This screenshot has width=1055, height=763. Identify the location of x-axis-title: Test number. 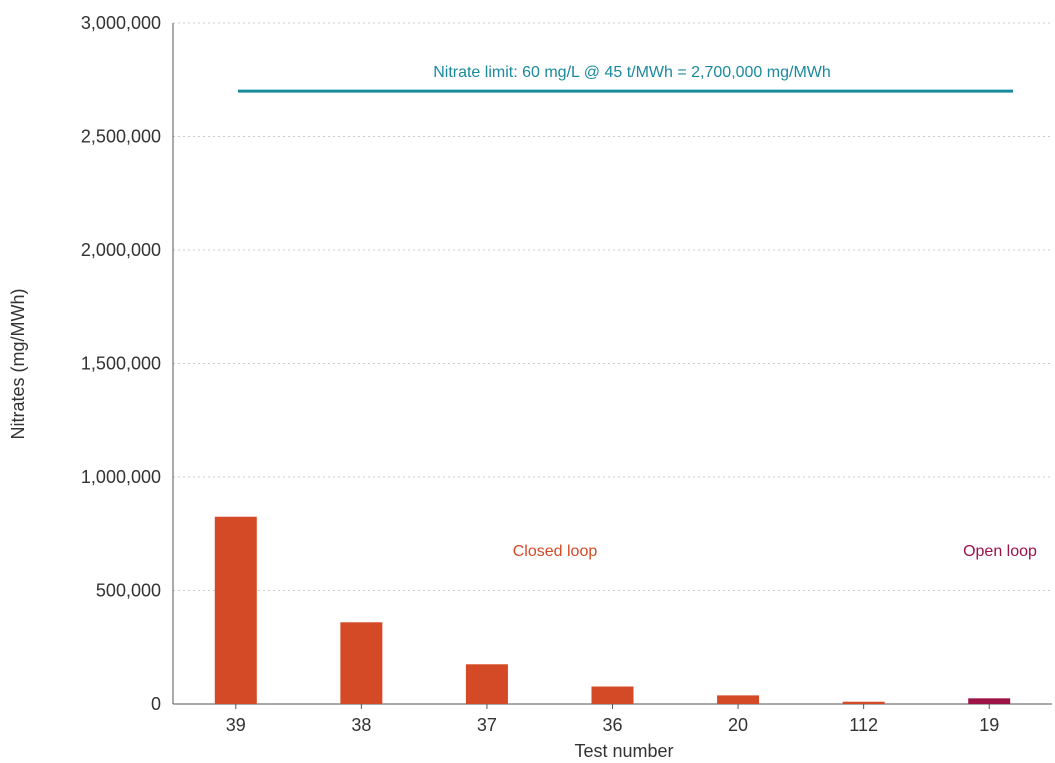
(623, 751).